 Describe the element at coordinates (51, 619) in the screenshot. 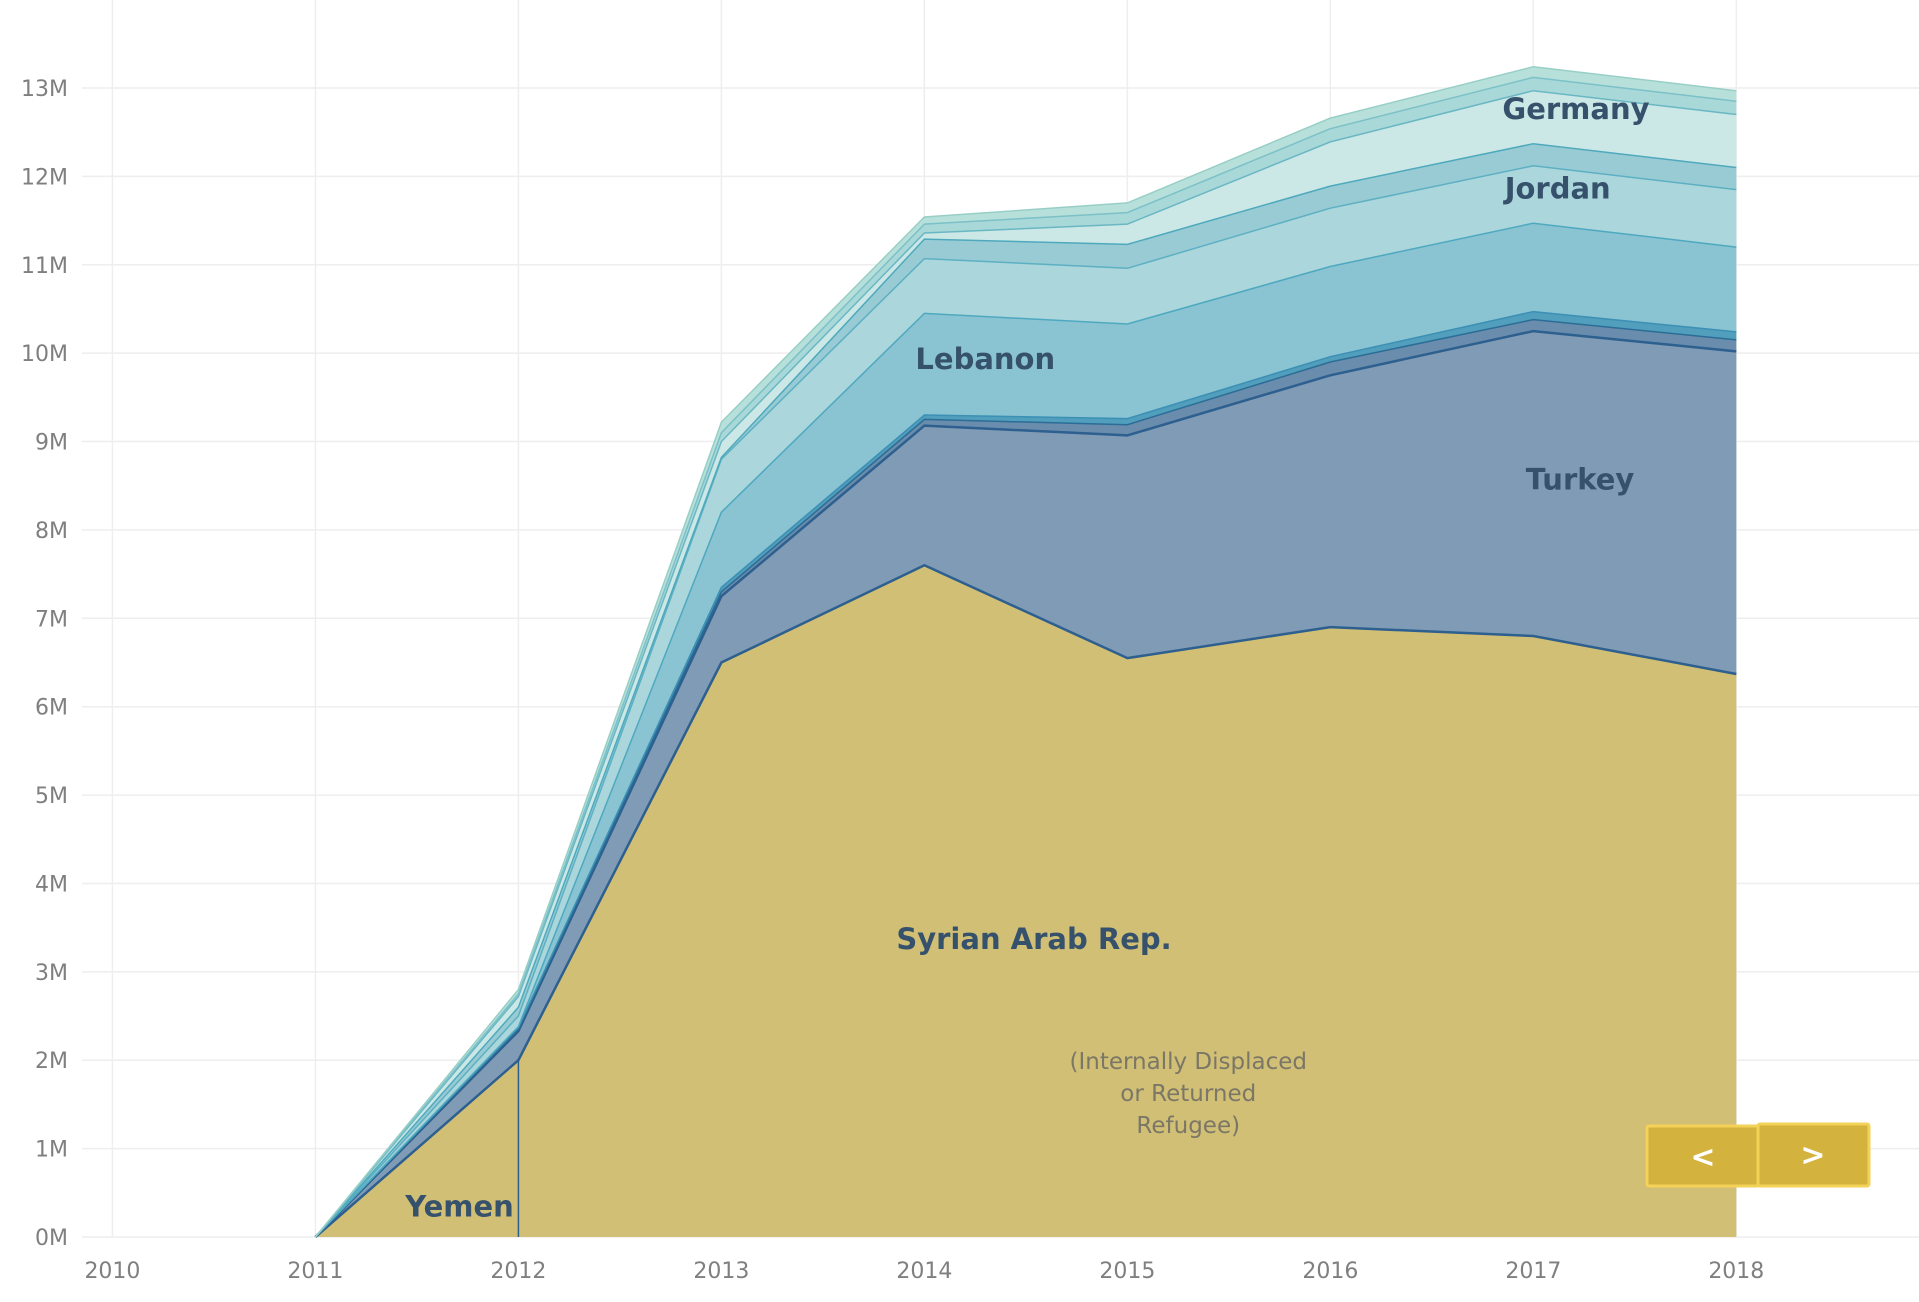

I see `y-tick-label: 7M` at that location.